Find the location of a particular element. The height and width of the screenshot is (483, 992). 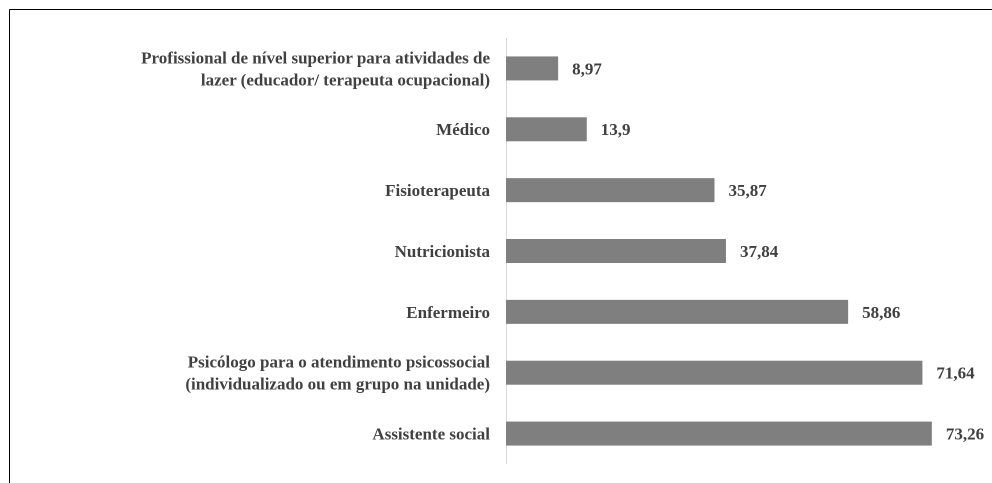

value-label: 37,84 is located at coordinates (759, 251).